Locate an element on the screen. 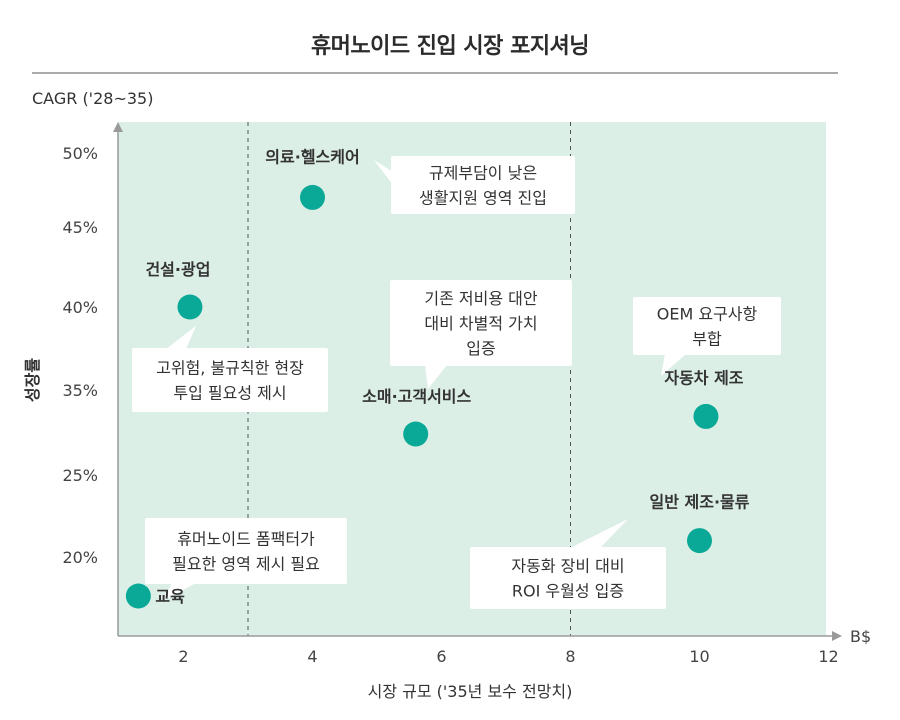  callout-text: 대비 차별적 가치 is located at coordinates (480, 323).